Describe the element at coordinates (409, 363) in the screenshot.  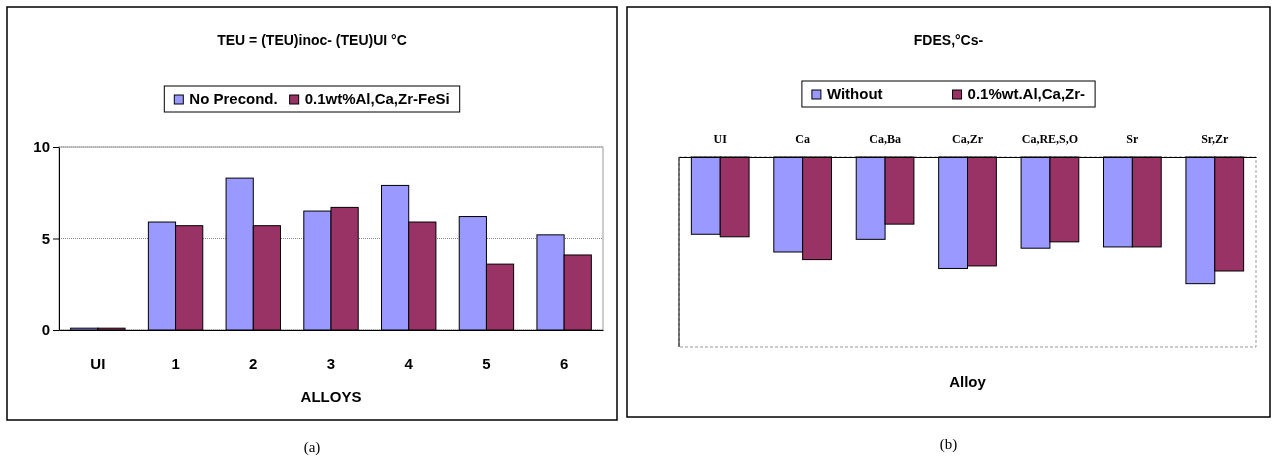
I see `x-tick-label: 4` at that location.